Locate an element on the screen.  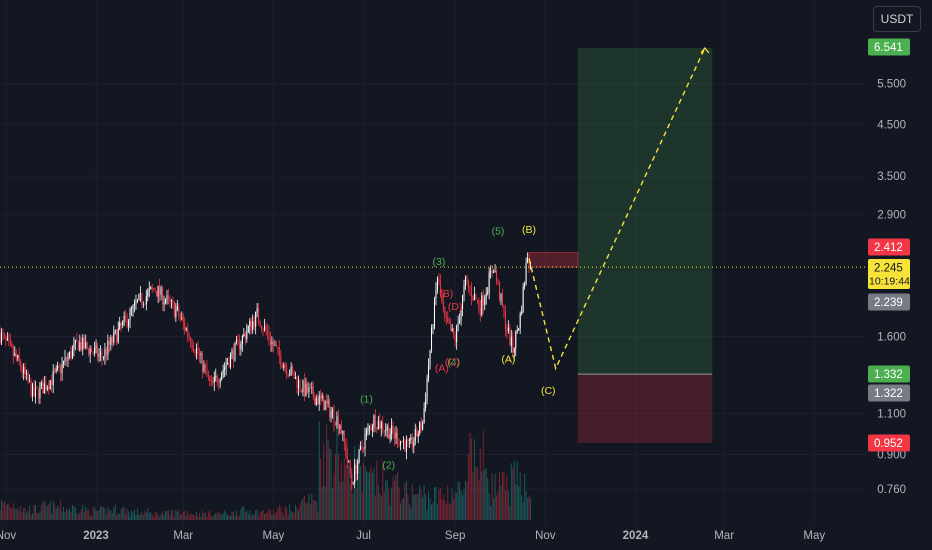
price-tick-label: 2.900 is located at coordinates (891, 216).